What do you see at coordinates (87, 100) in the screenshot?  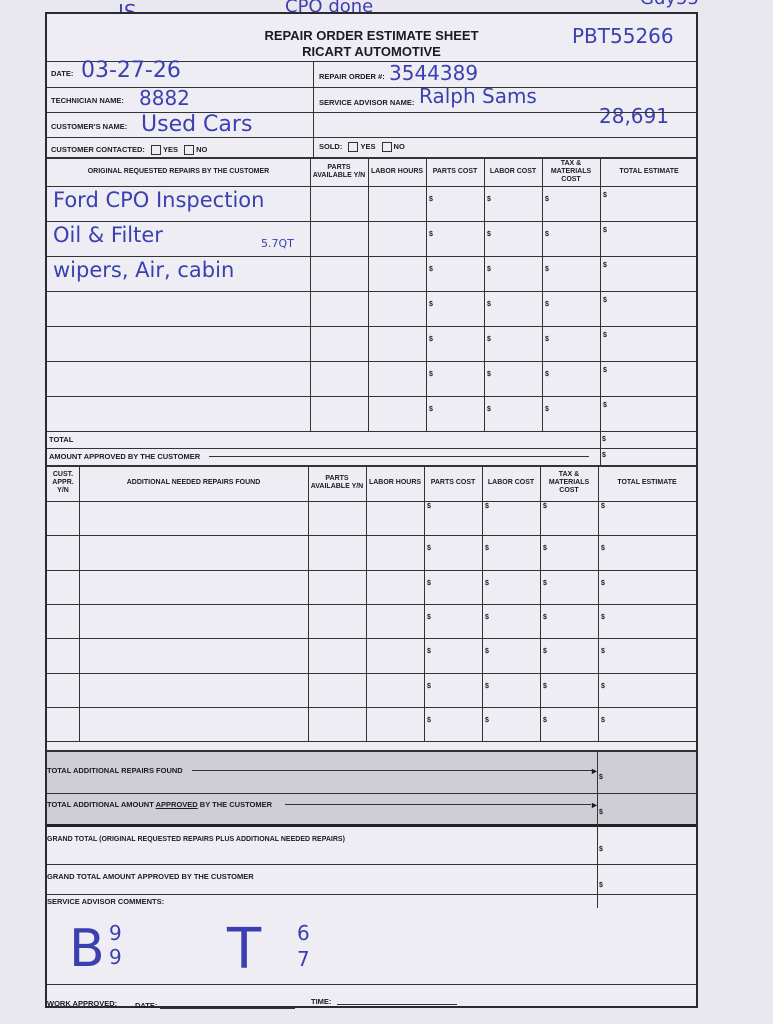 I see `technician-label: TECHNICIAN NAME:` at bounding box center [87, 100].